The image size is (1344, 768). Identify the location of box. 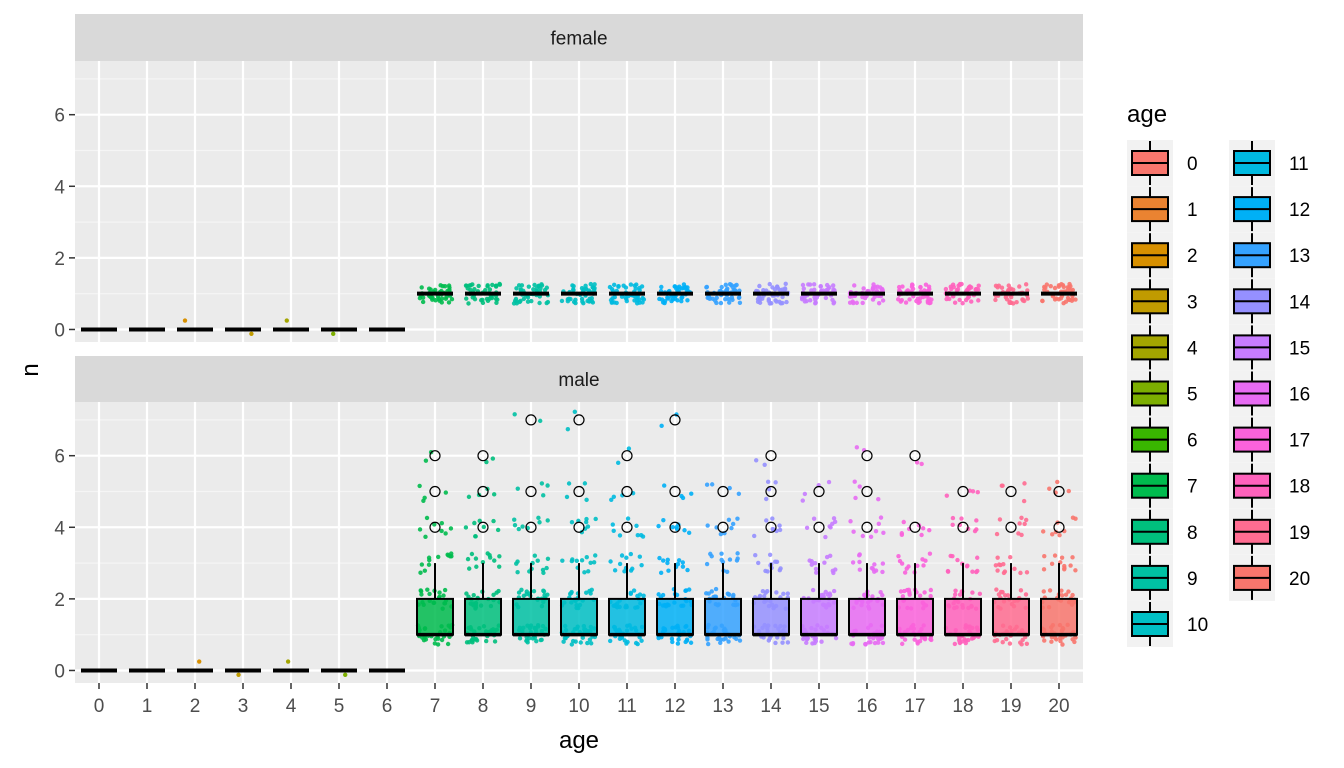
(435, 616).